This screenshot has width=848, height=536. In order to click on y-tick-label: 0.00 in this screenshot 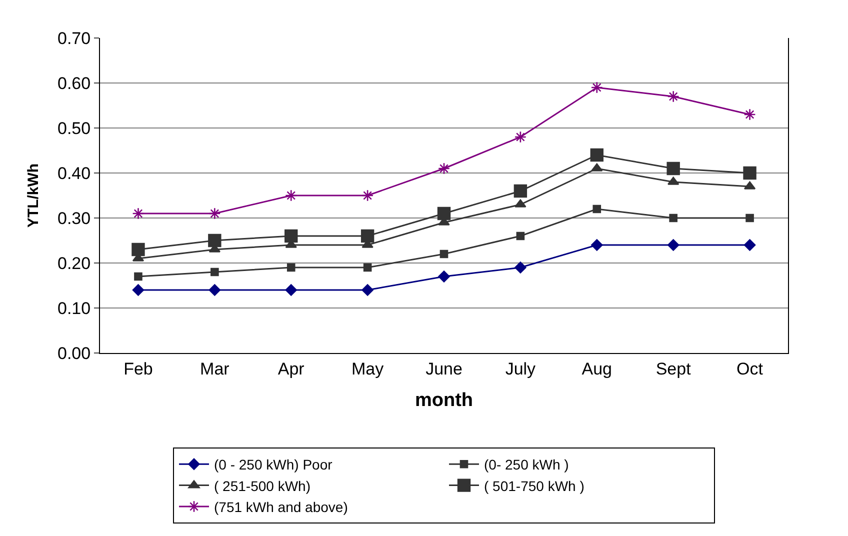, I will do `click(74, 353)`.